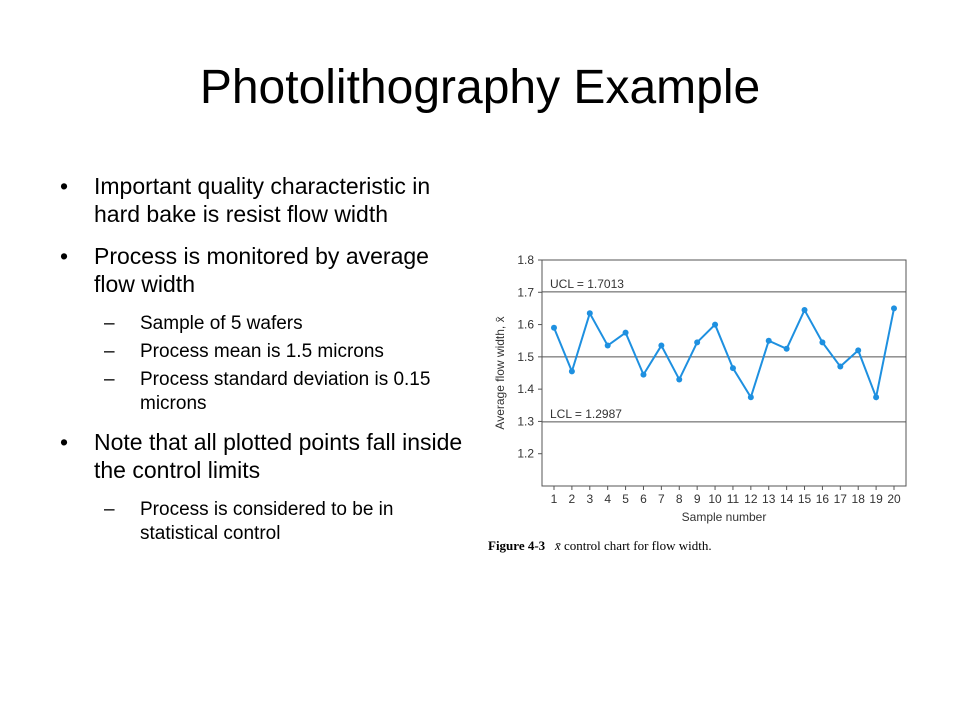  I want to click on x-axis-label: Sample number, so click(724, 517).